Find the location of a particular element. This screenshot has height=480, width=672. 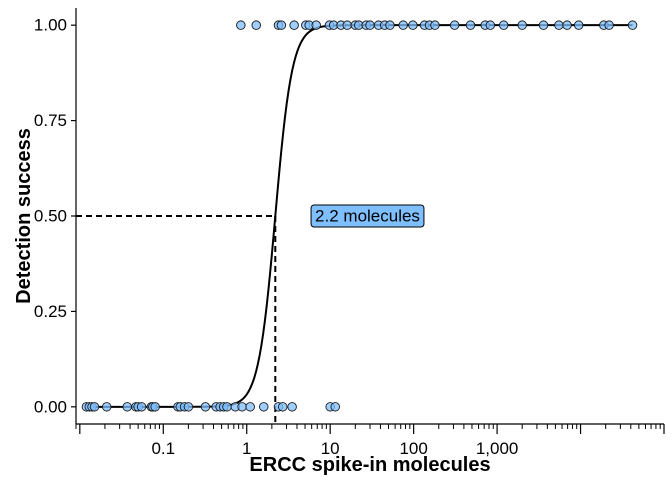

y-tick-label: 0.50 is located at coordinates (50, 216).